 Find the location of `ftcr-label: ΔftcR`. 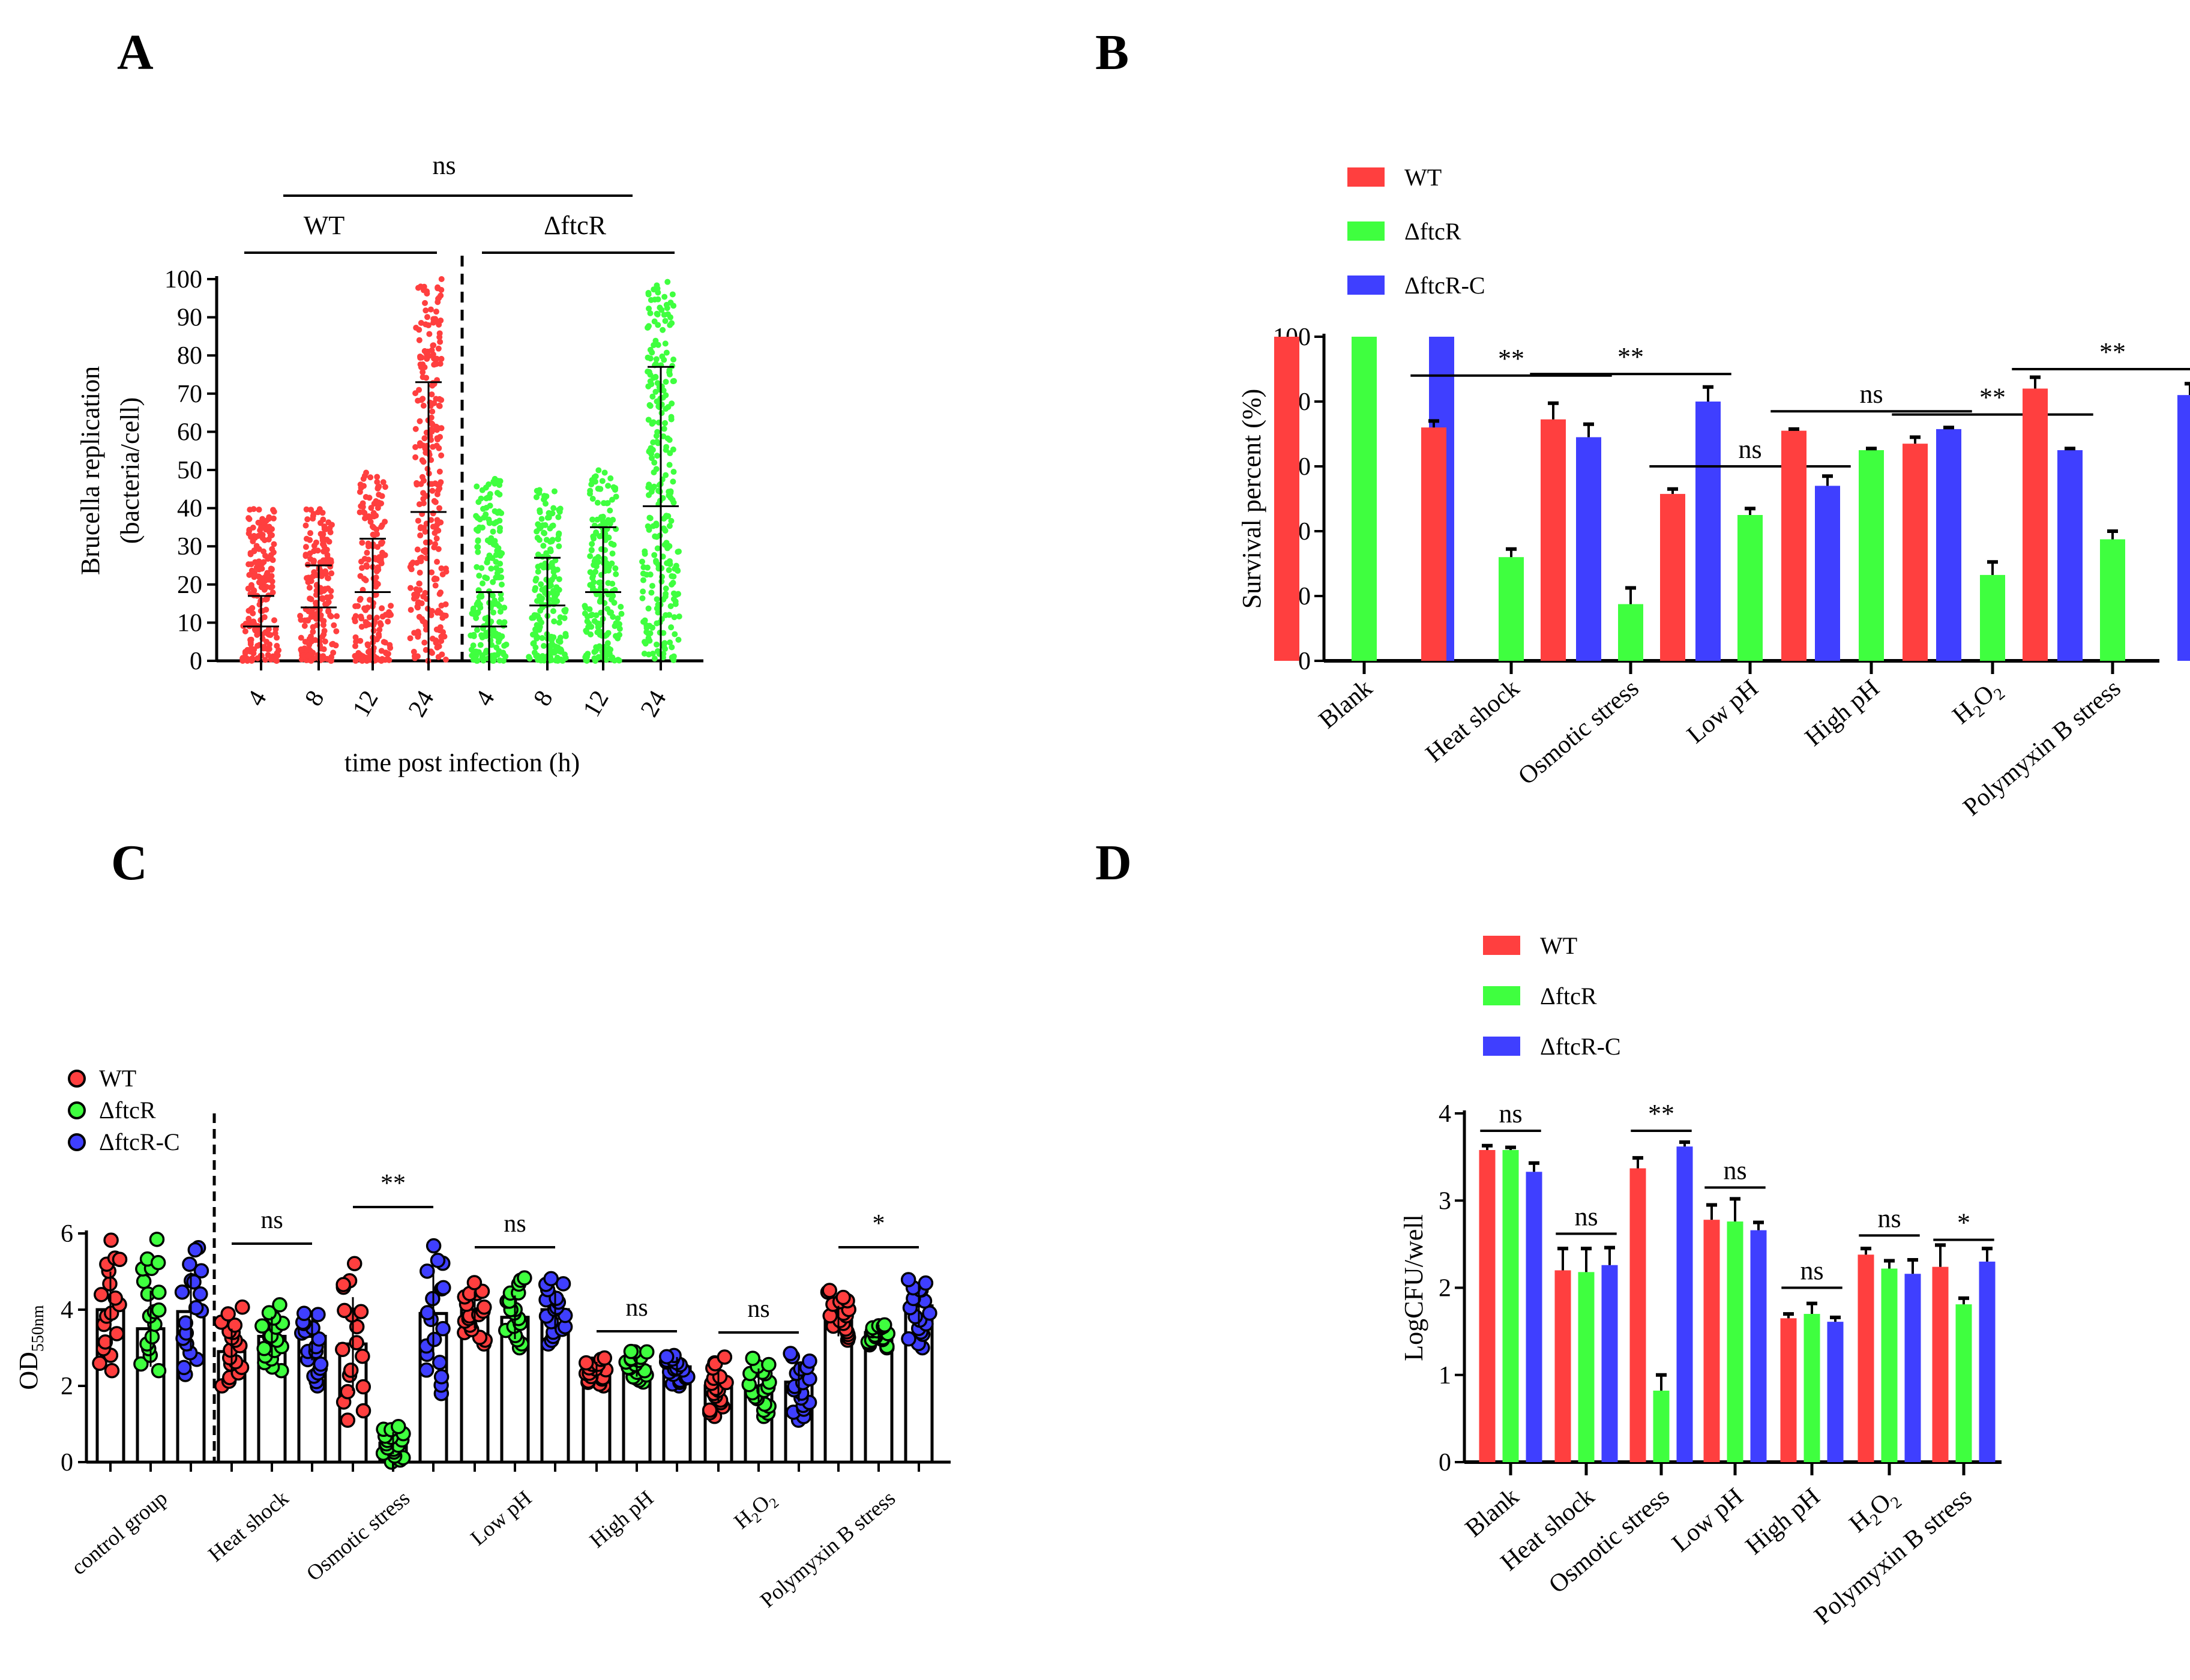

ftcr-label: ΔftcR is located at coordinates (576, 225).